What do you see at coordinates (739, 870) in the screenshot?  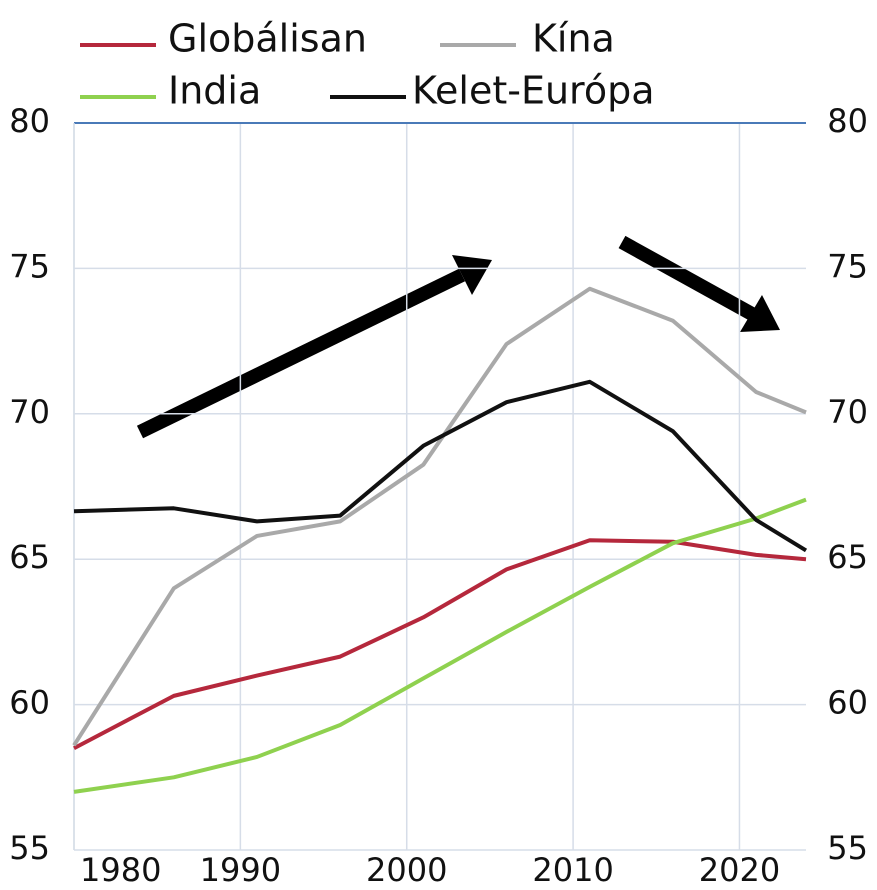 I see `x-tick-label: 2020` at bounding box center [739, 870].